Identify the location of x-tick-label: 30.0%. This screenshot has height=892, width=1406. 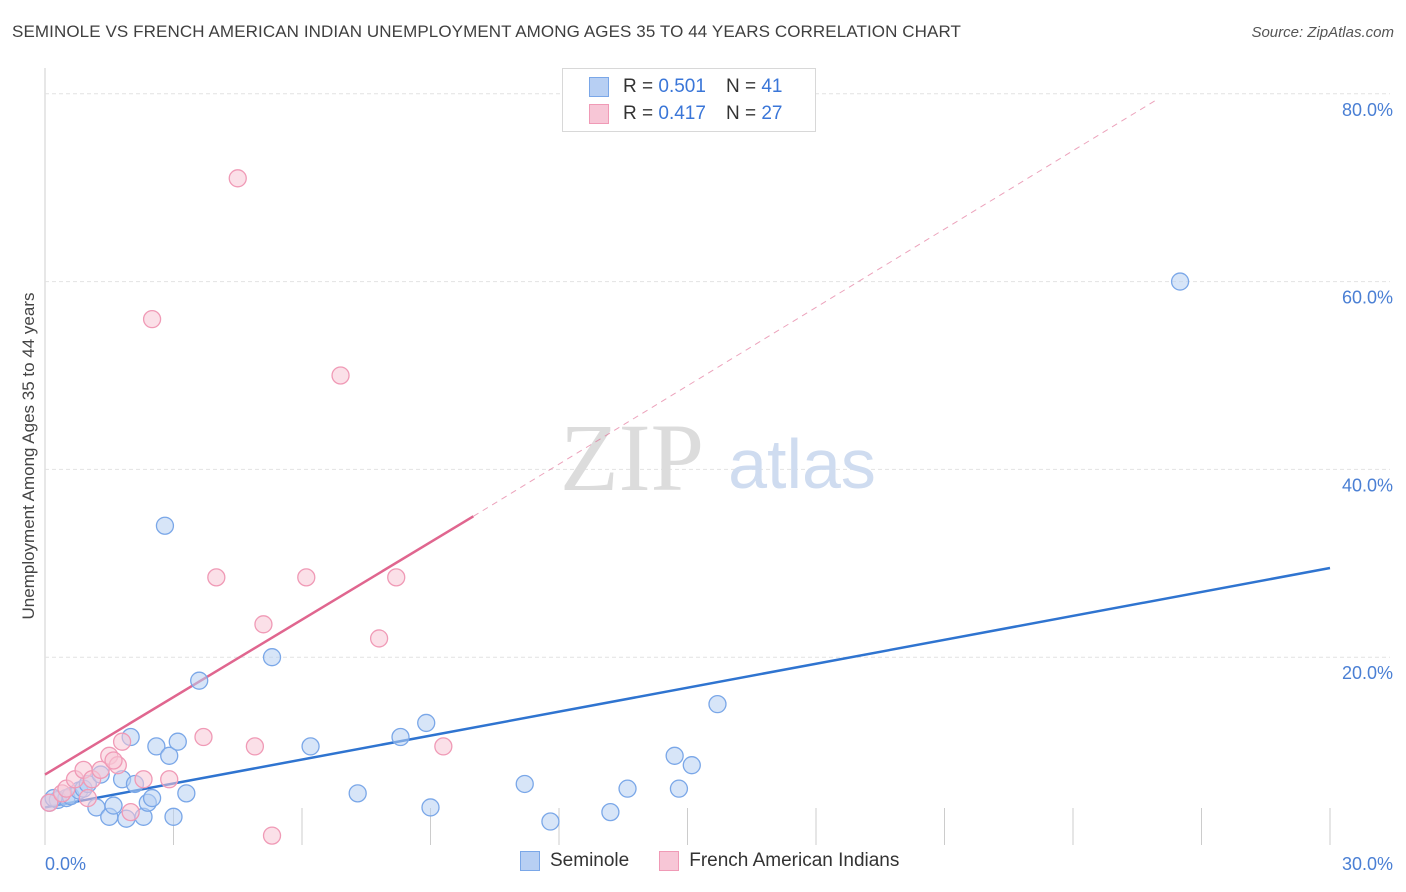
(1367, 864).